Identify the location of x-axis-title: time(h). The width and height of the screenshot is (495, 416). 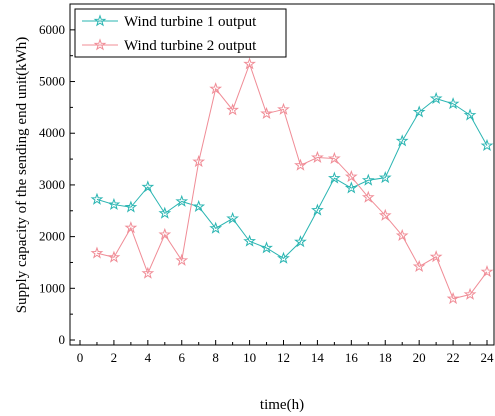
(282, 405).